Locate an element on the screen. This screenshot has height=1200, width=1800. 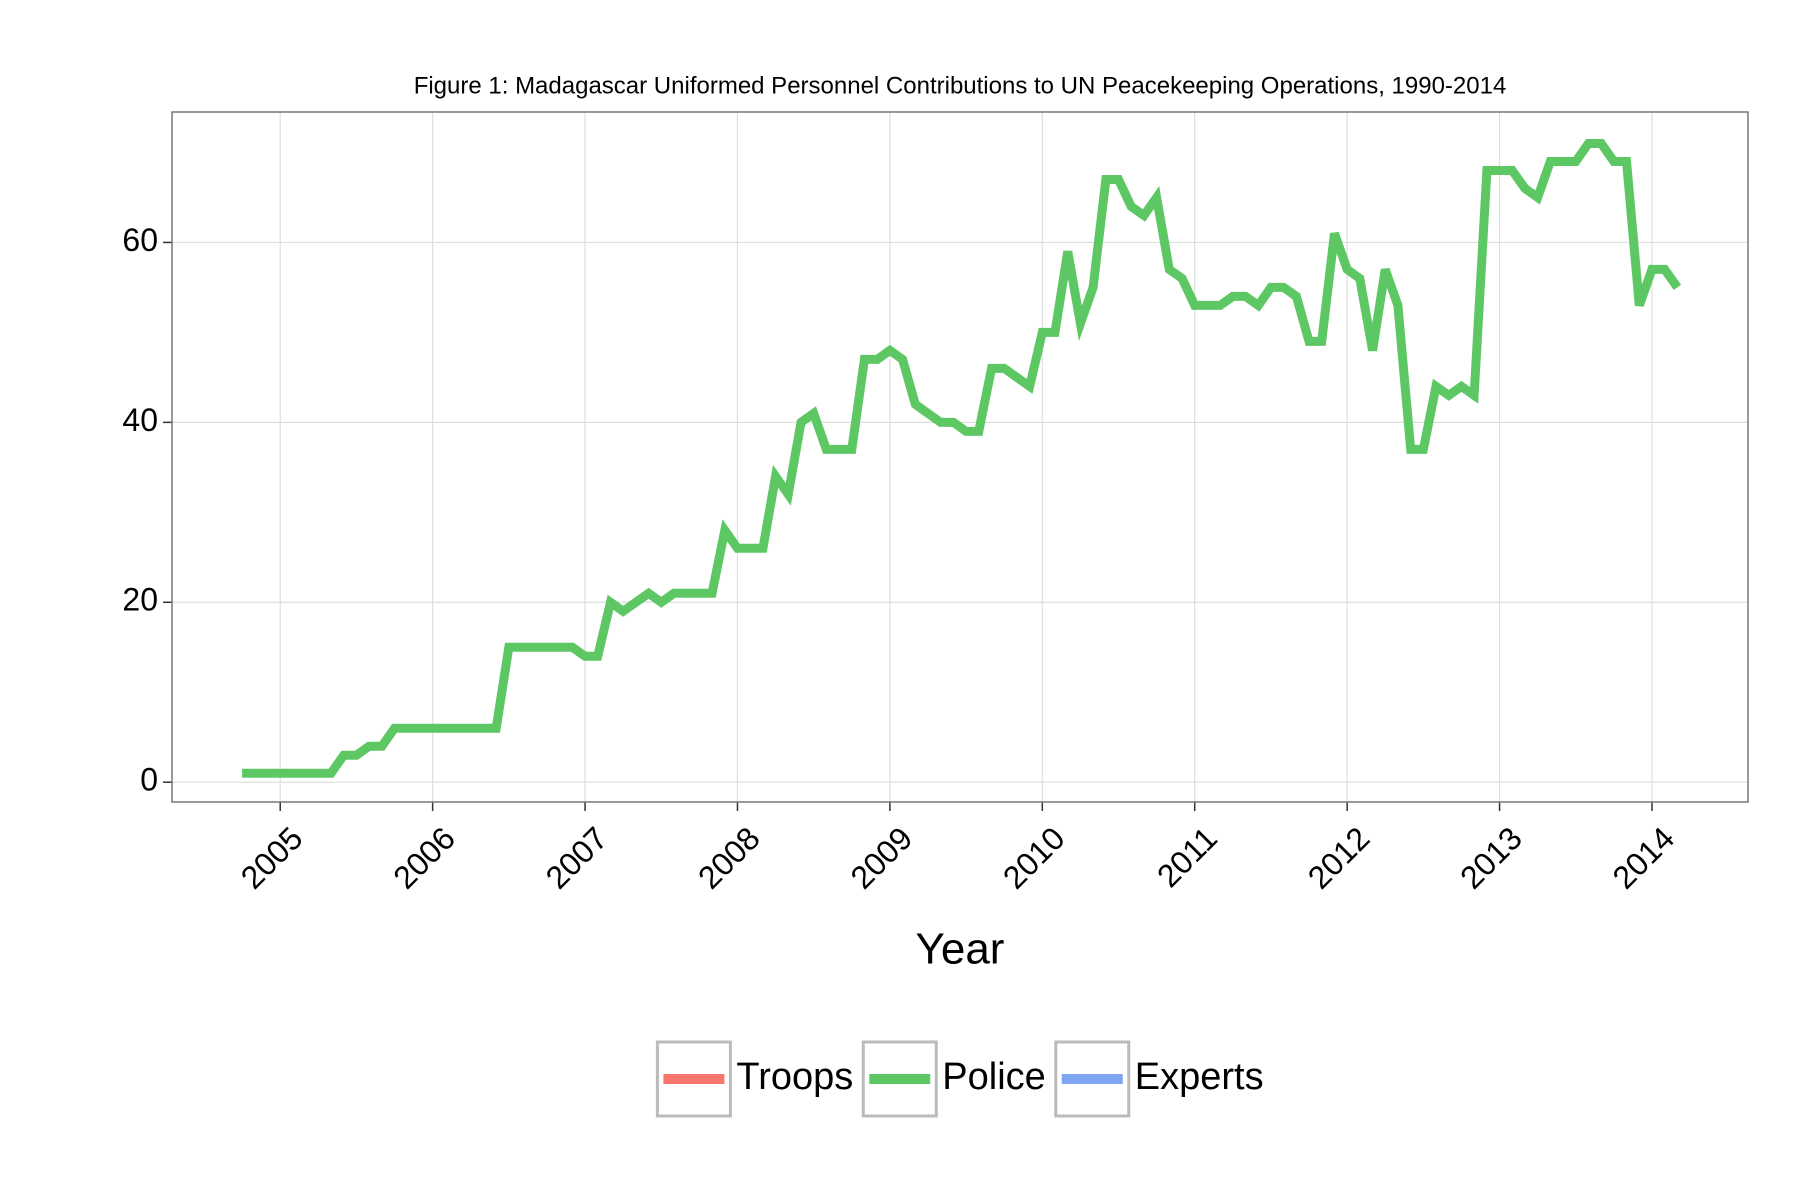
legend-label: Troops is located at coordinates (794, 1077).